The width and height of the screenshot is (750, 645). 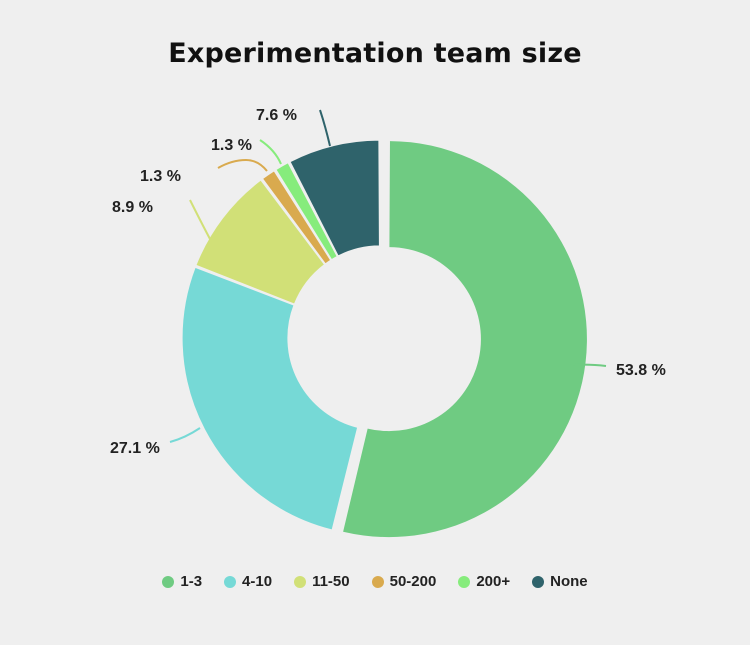 What do you see at coordinates (493, 581) in the screenshot?
I see `legend-label: 200+` at bounding box center [493, 581].